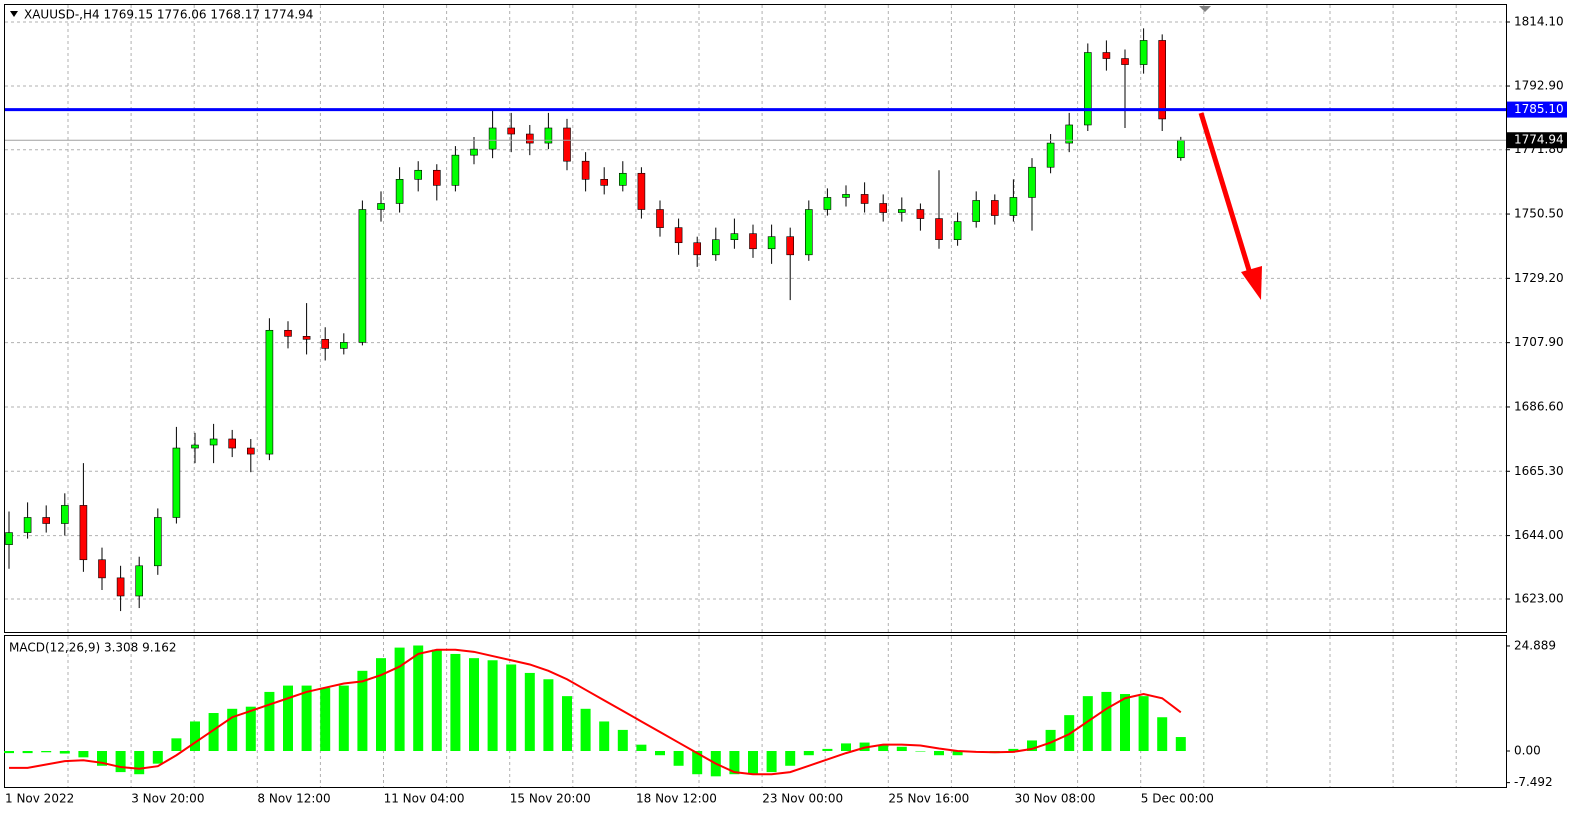  What do you see at coordinates (1226, 196) in the screenshot?
I see `arrow-shaft` at bounding box center [1226, 196].